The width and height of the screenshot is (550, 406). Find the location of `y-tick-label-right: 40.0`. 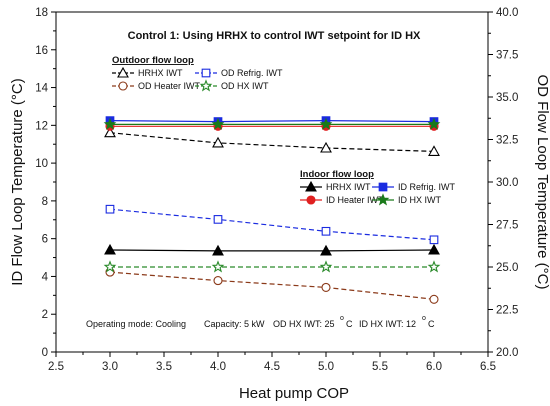

y-tick-label-right: 40.0 is located at coordinates (507, 13).